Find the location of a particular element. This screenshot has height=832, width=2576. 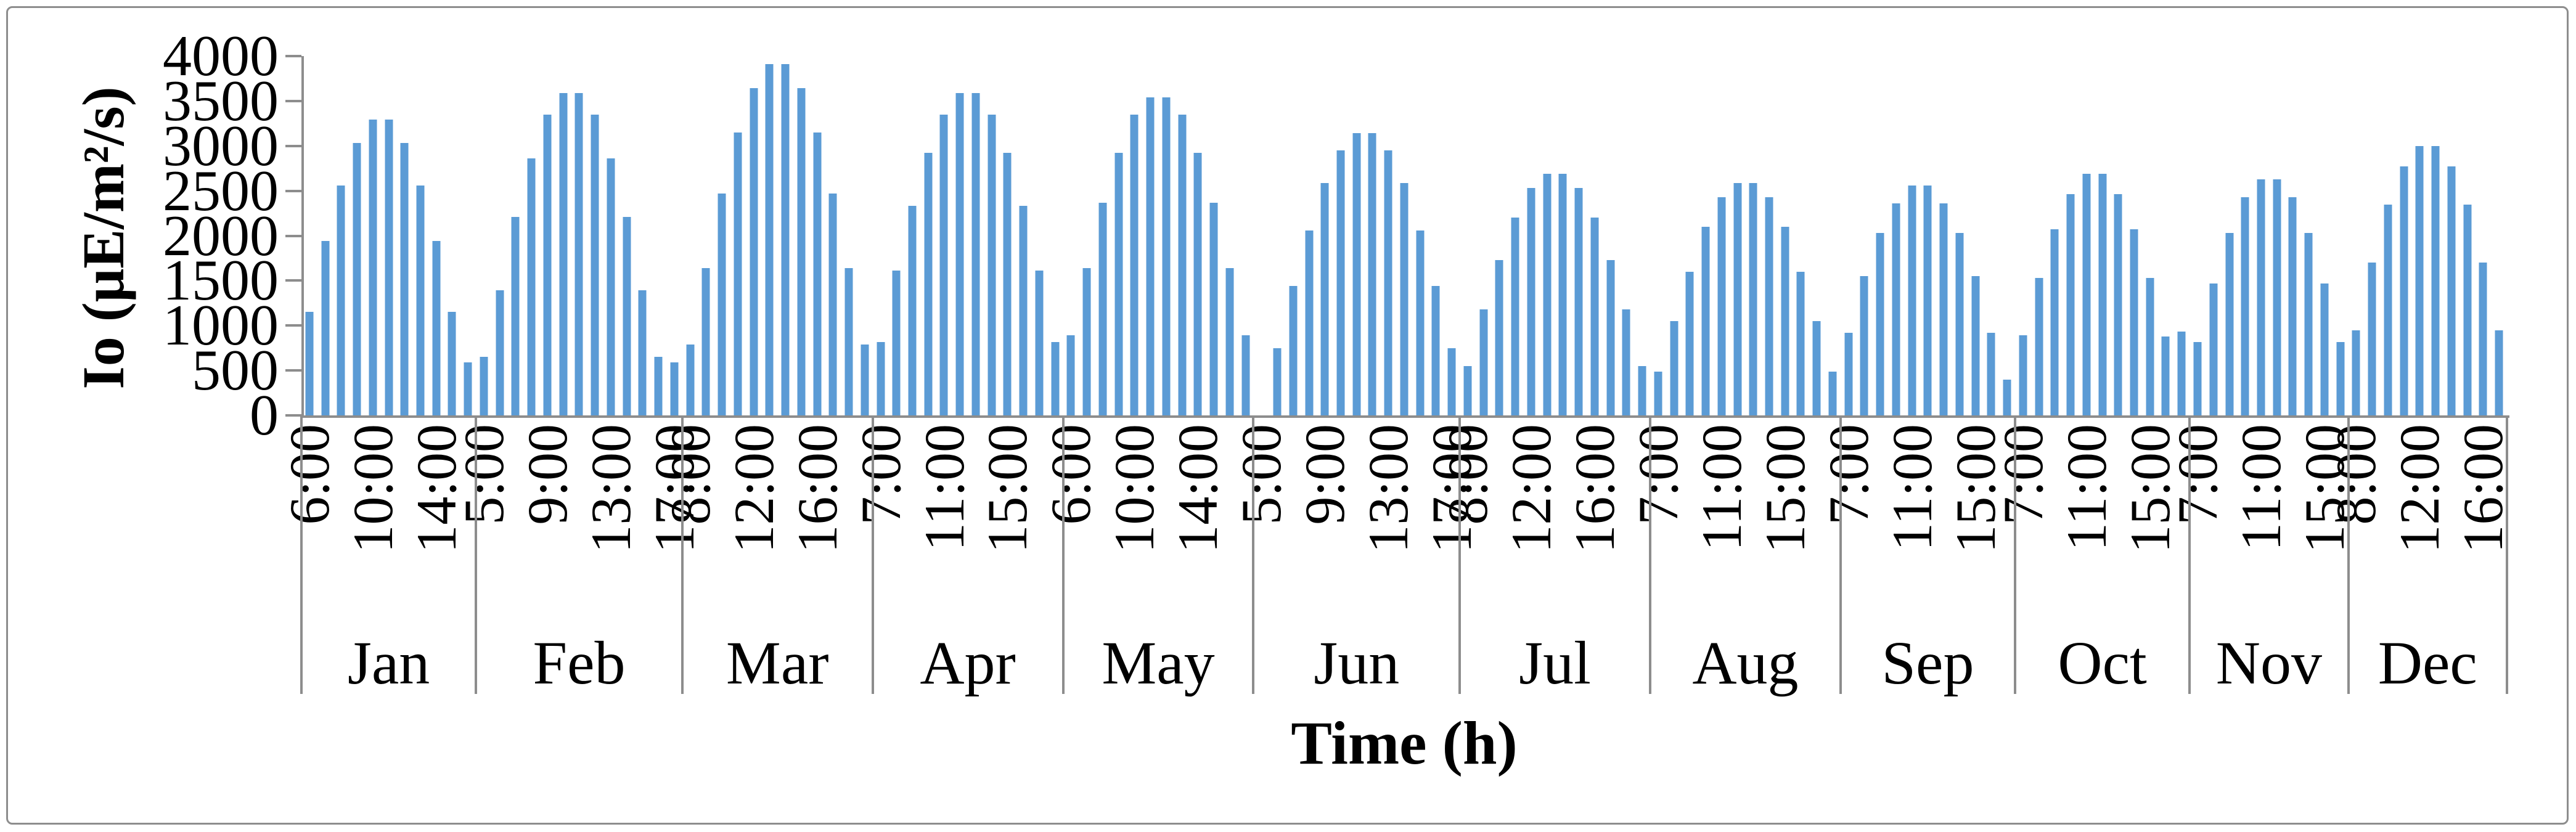

month-label: Apr is located at coordinates (968, 663).